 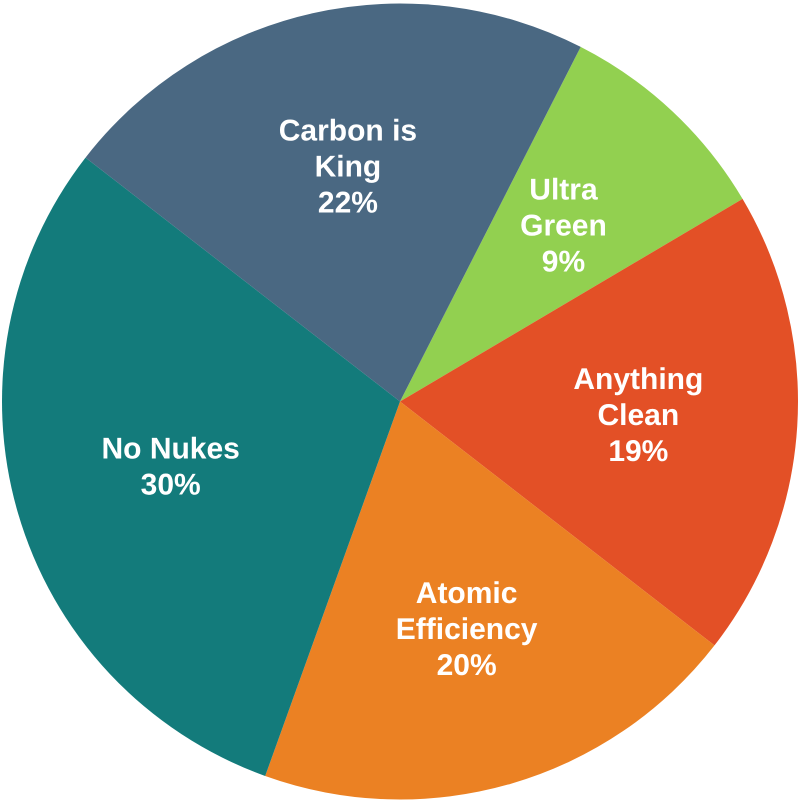 I want to click on slice-label: Anything Clean, so click(x=638, y=397).